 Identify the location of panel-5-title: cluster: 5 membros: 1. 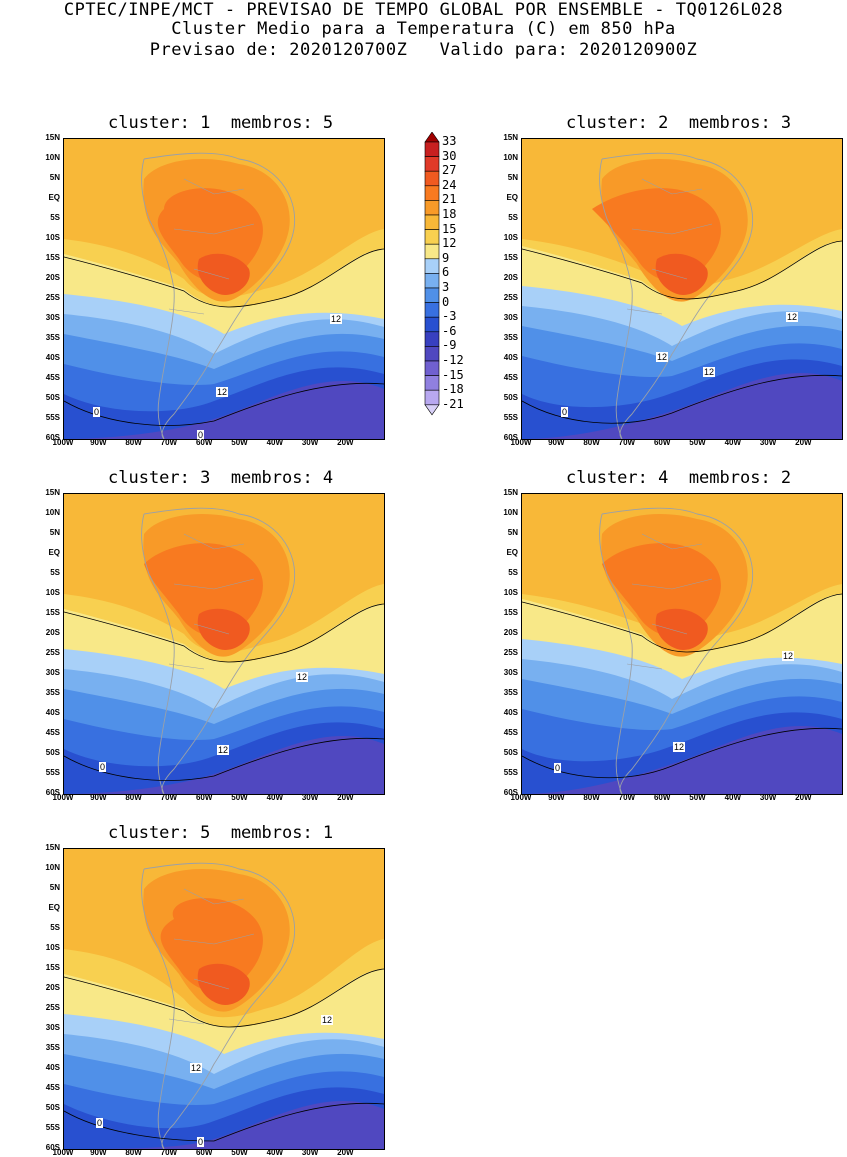
(221, 833).